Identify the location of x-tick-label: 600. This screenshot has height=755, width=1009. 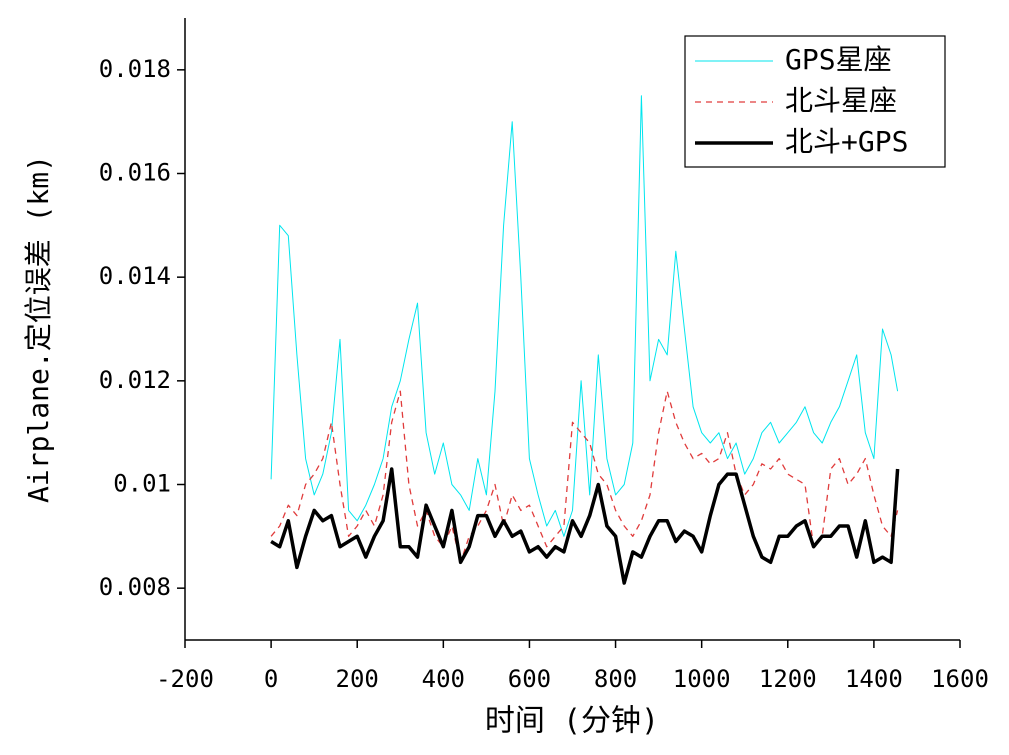
(529, 679).